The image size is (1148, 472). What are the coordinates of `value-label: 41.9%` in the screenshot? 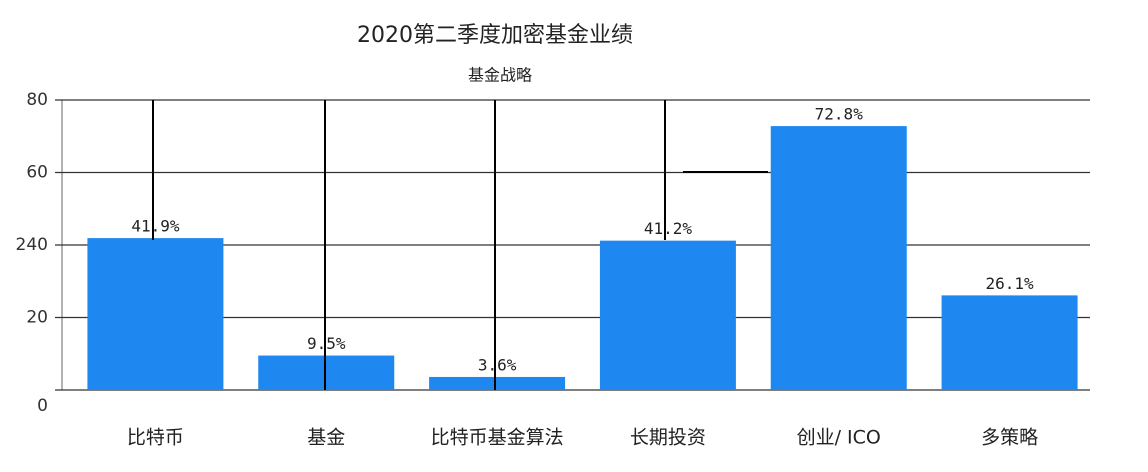 It's located at (155, 226).